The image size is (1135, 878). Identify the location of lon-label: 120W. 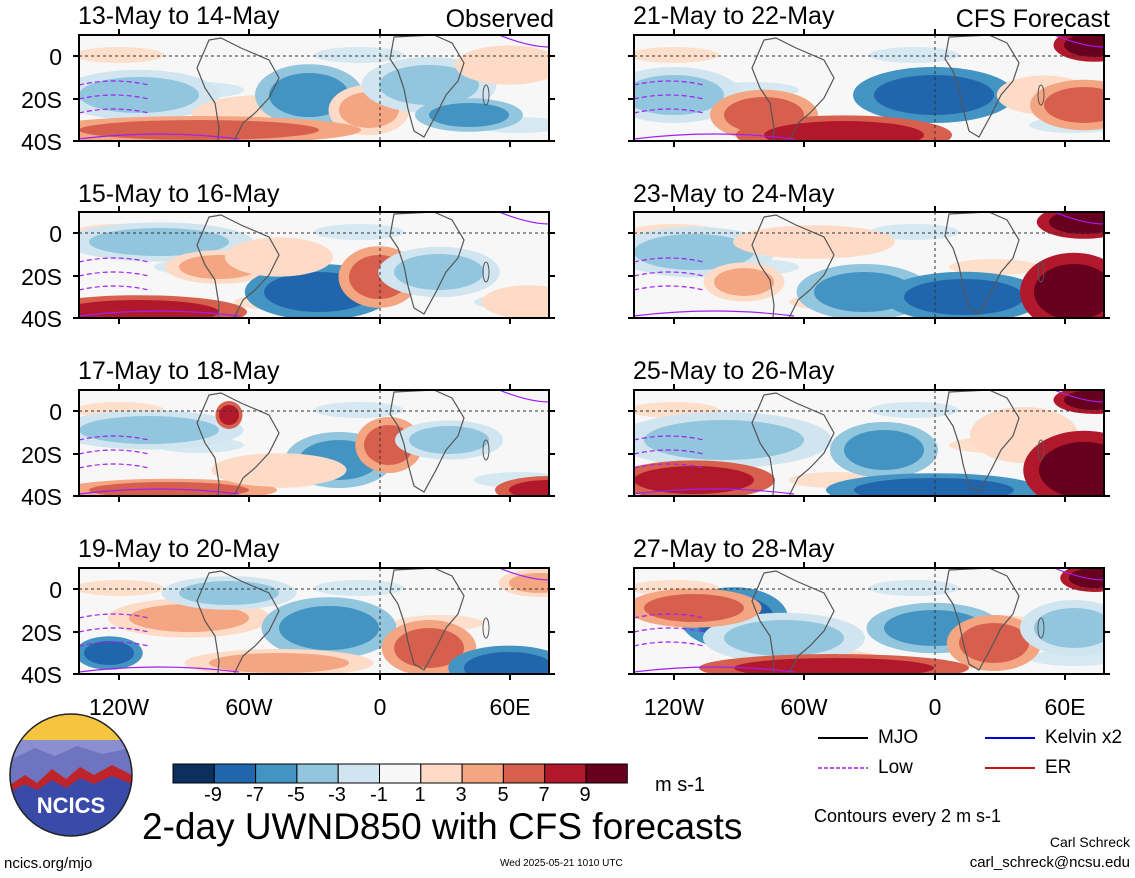
(674, 707).